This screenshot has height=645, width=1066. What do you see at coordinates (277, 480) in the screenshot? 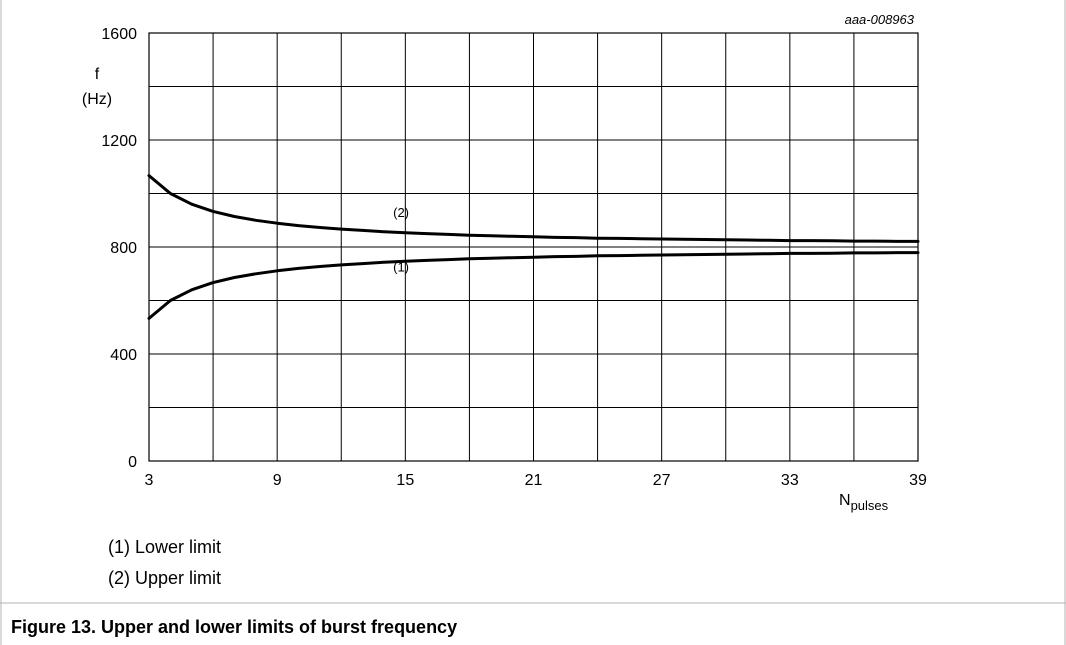
I see `x-tick-label: 9` at bounding box center [277, 480].